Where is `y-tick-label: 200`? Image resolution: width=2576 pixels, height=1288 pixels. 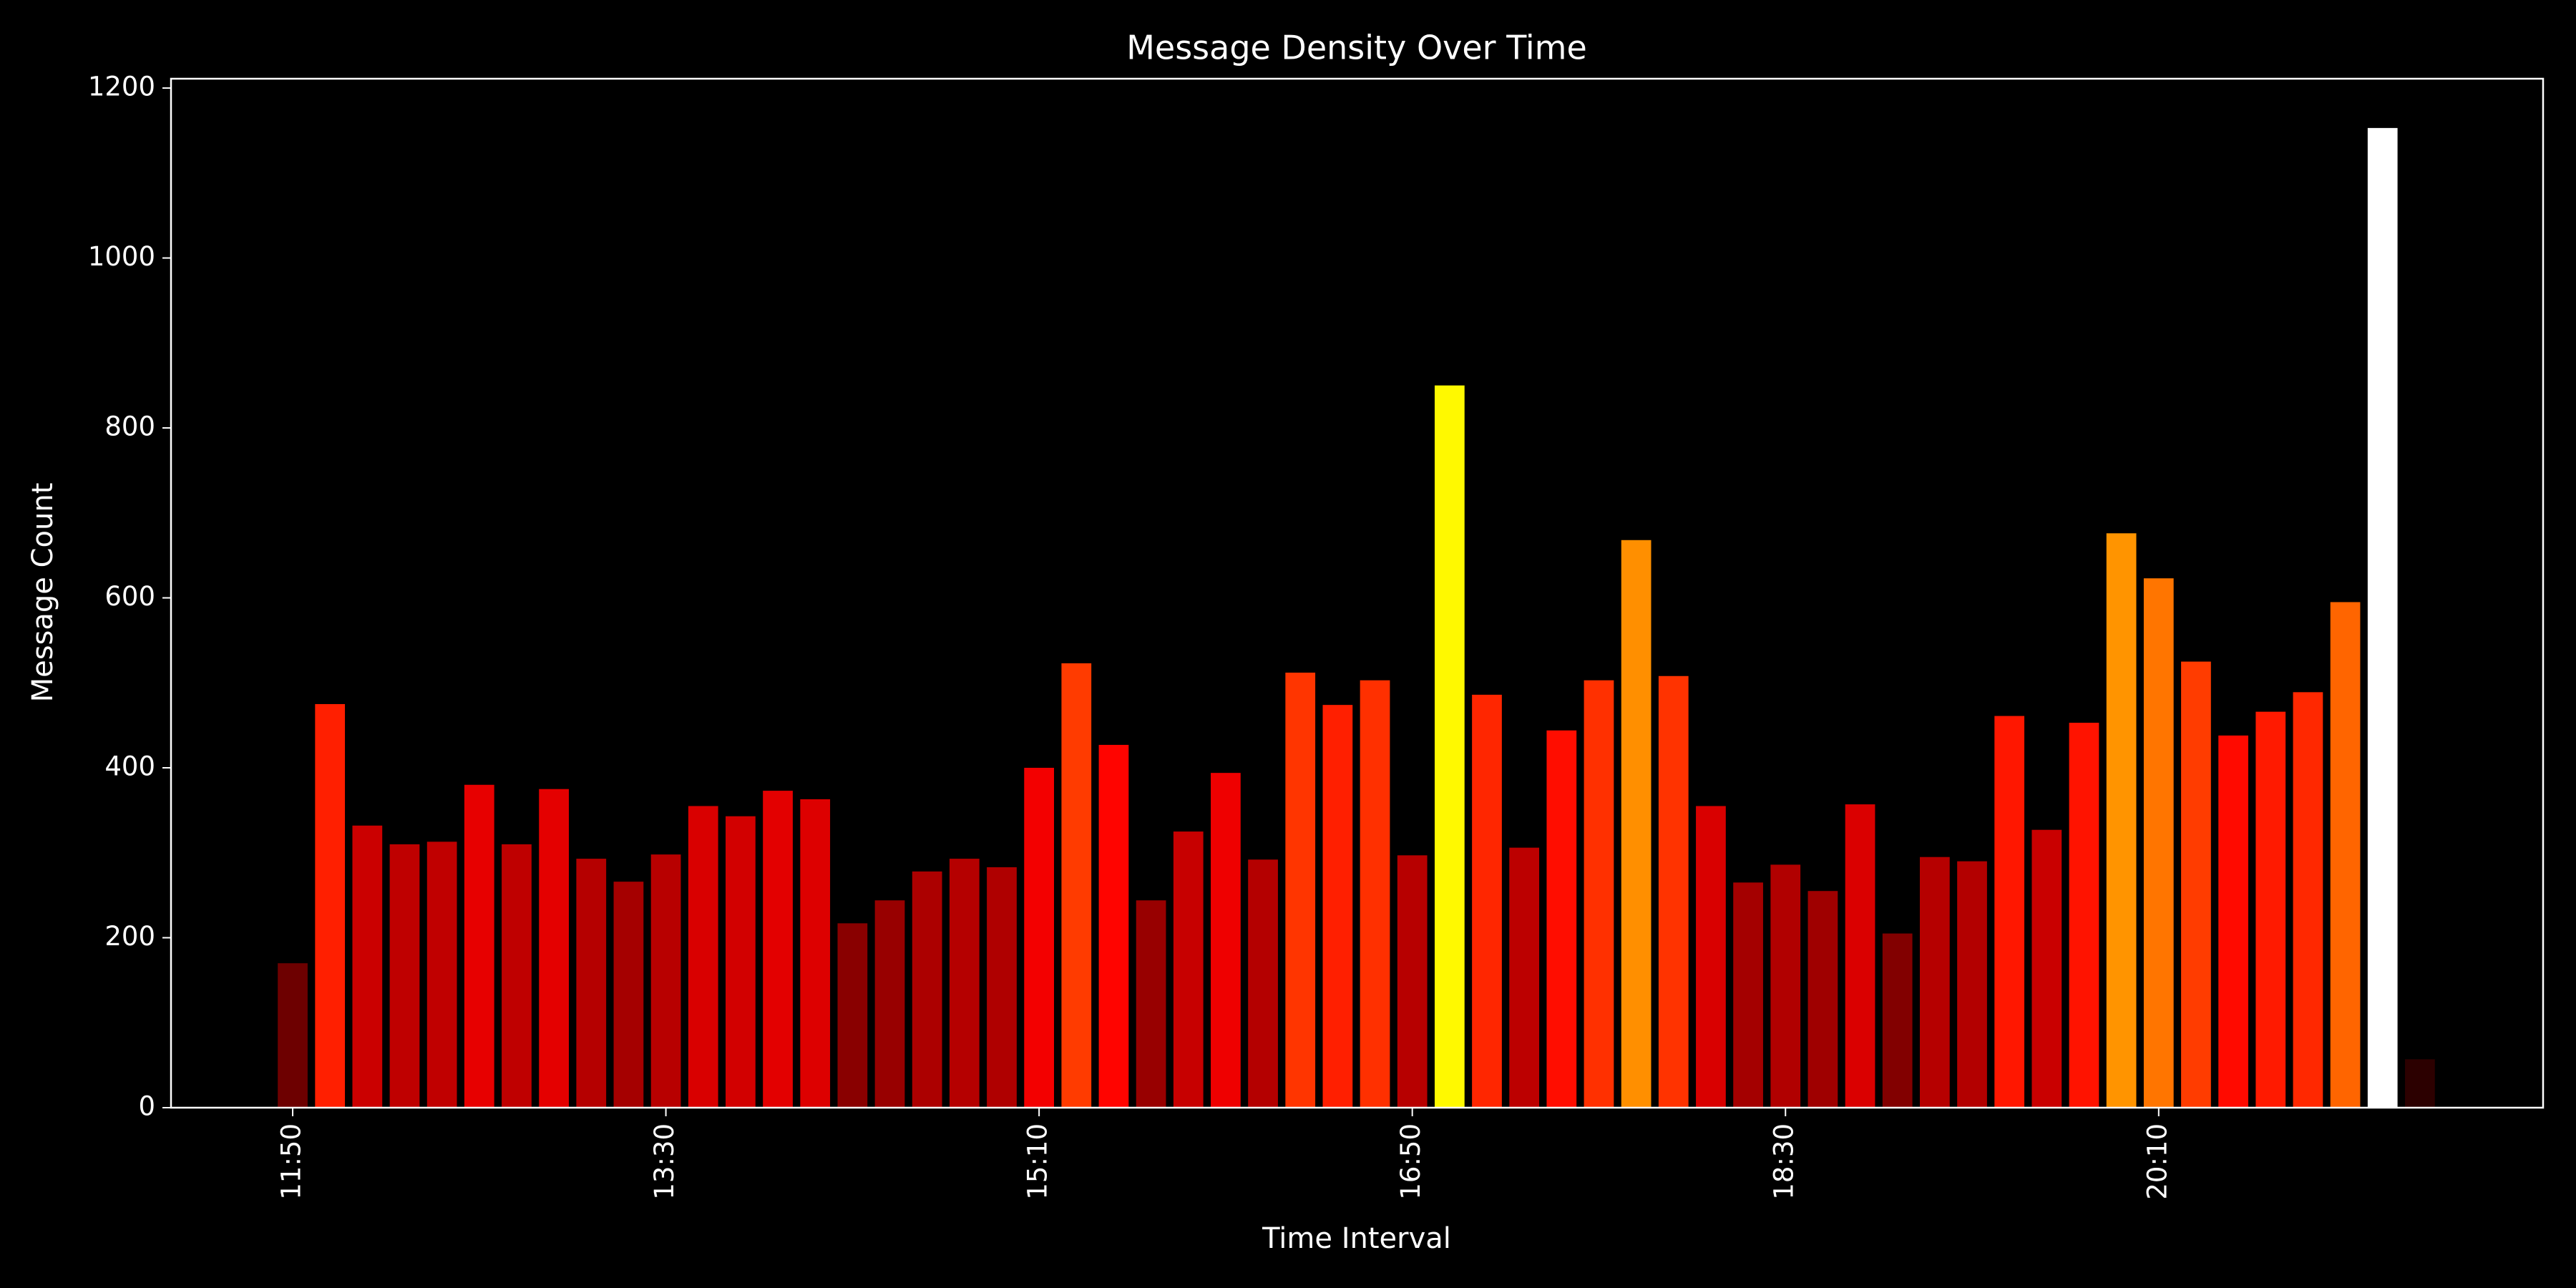
y-tick-label: 200 is located at coordinates (129, 936).